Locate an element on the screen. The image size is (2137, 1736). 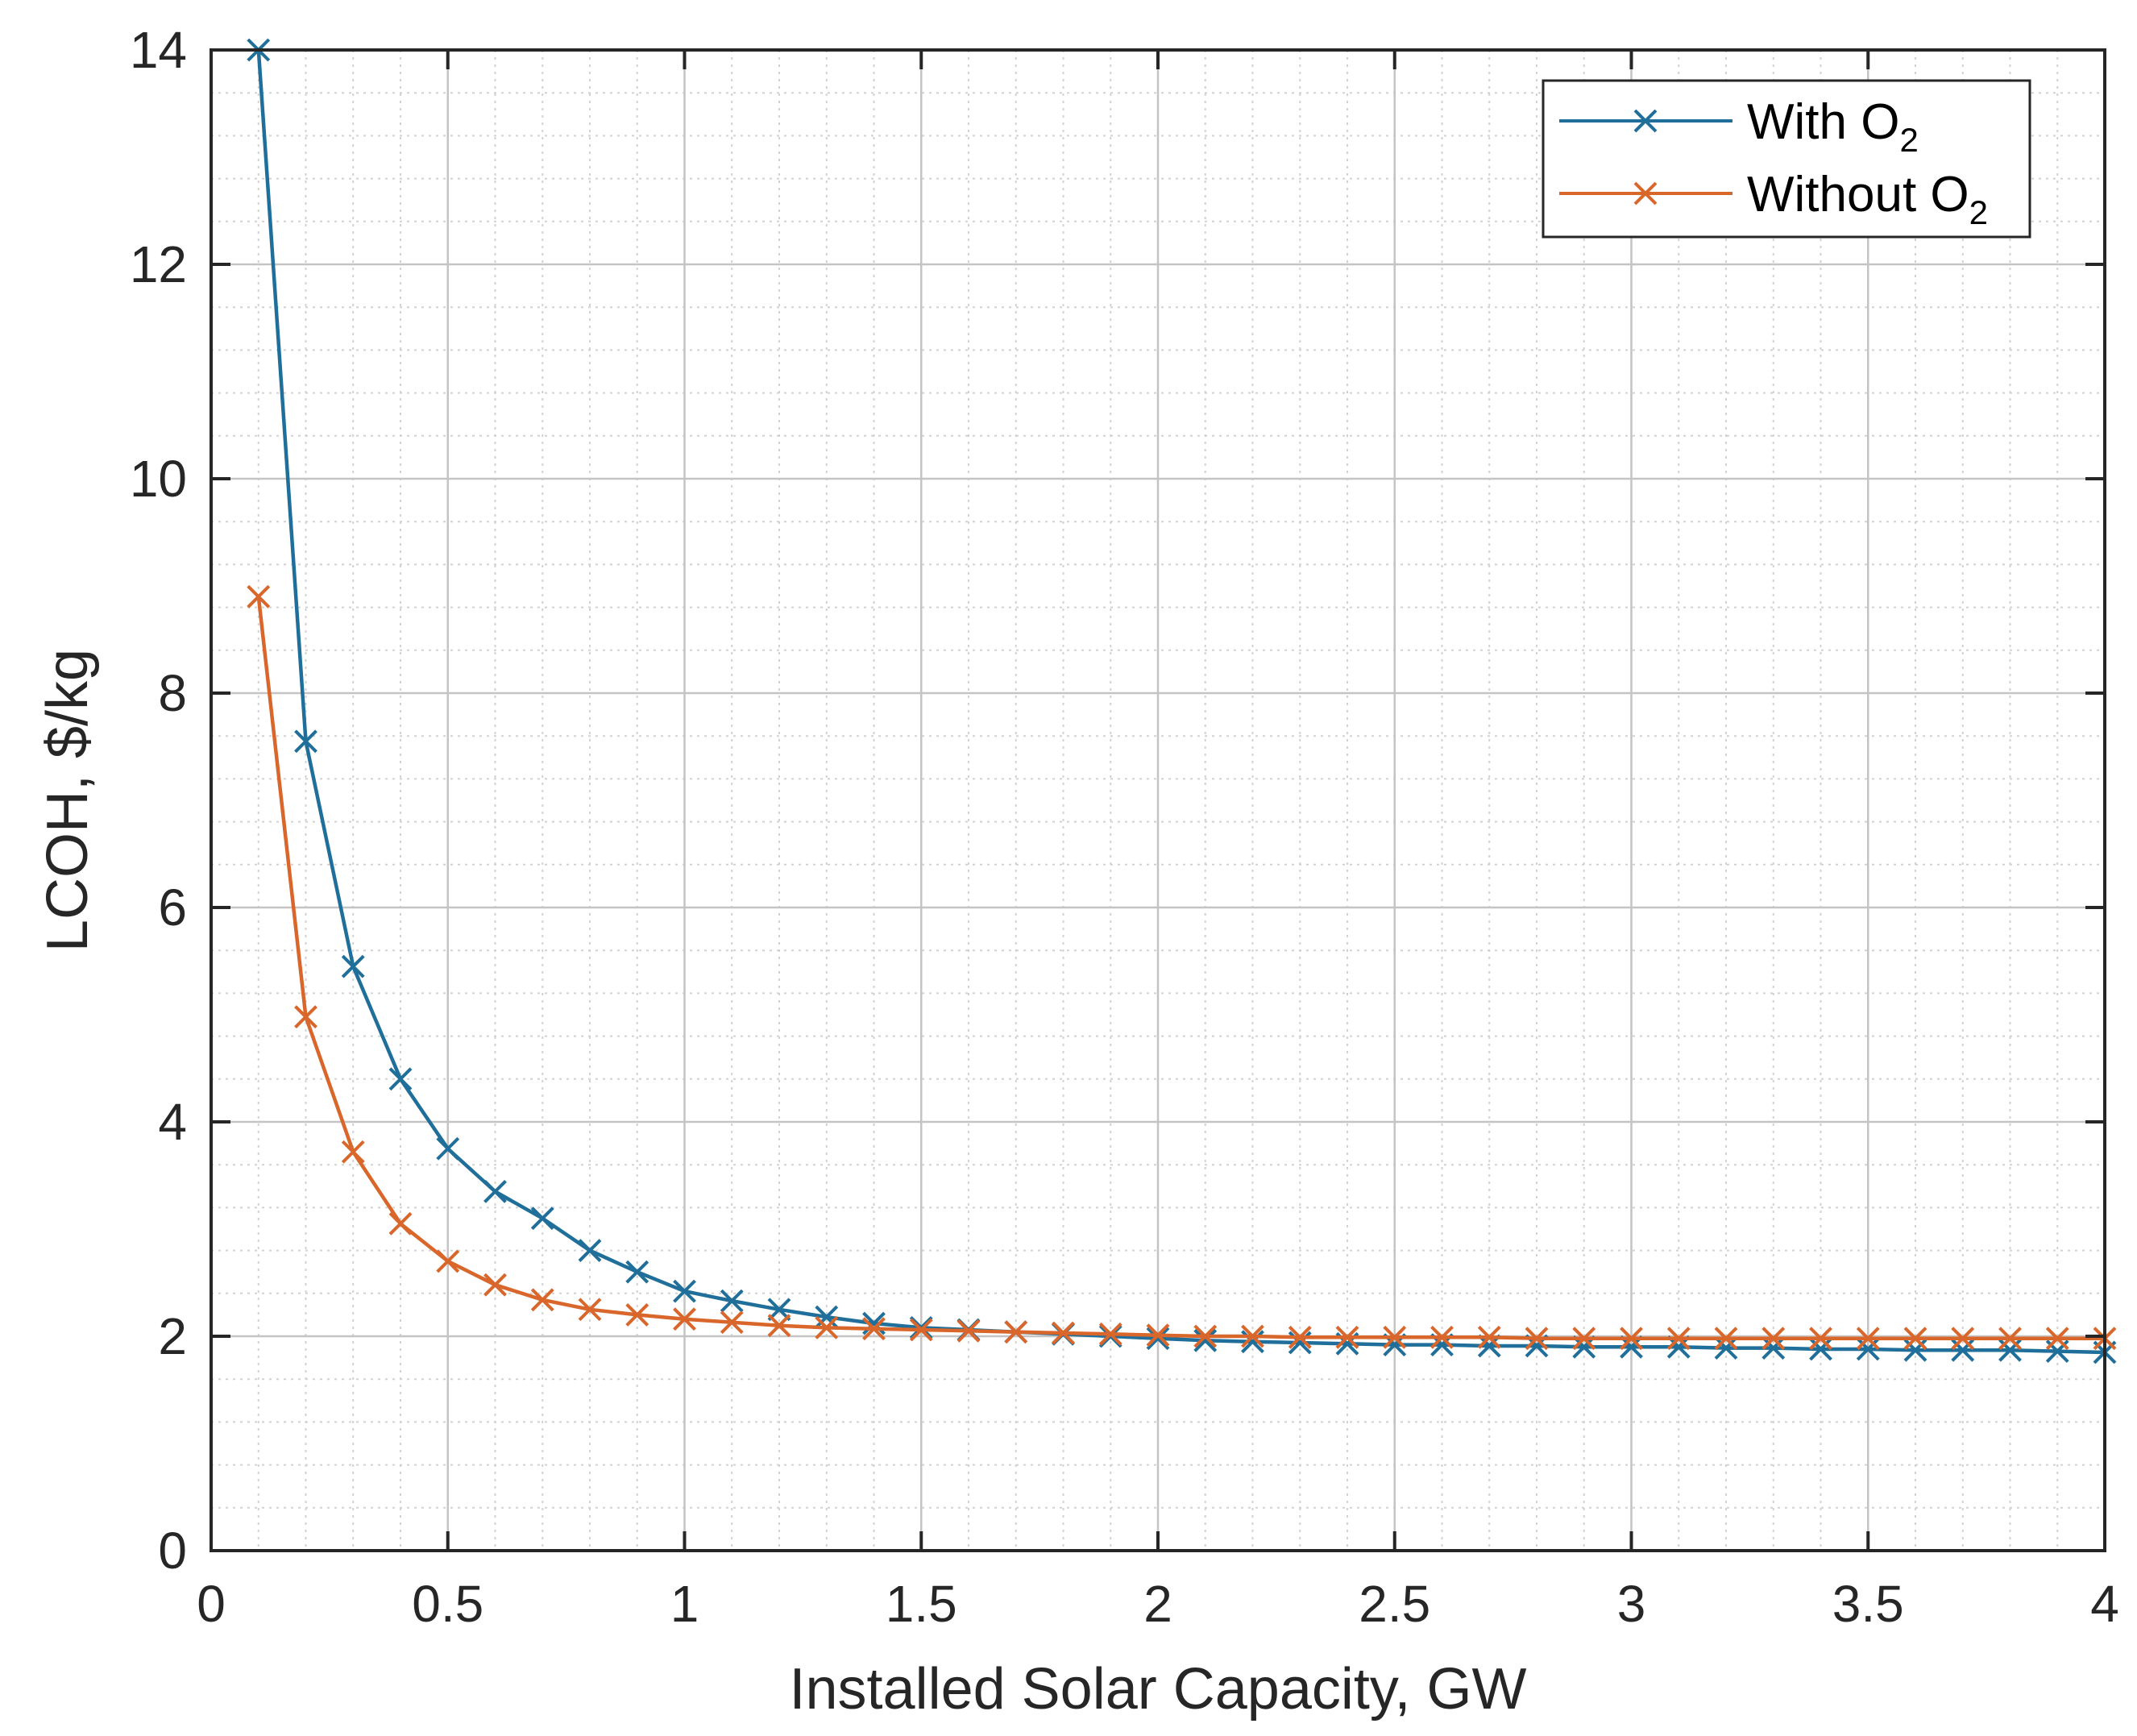
x-tick-label: 0 is located at coordinates (211, 1604).